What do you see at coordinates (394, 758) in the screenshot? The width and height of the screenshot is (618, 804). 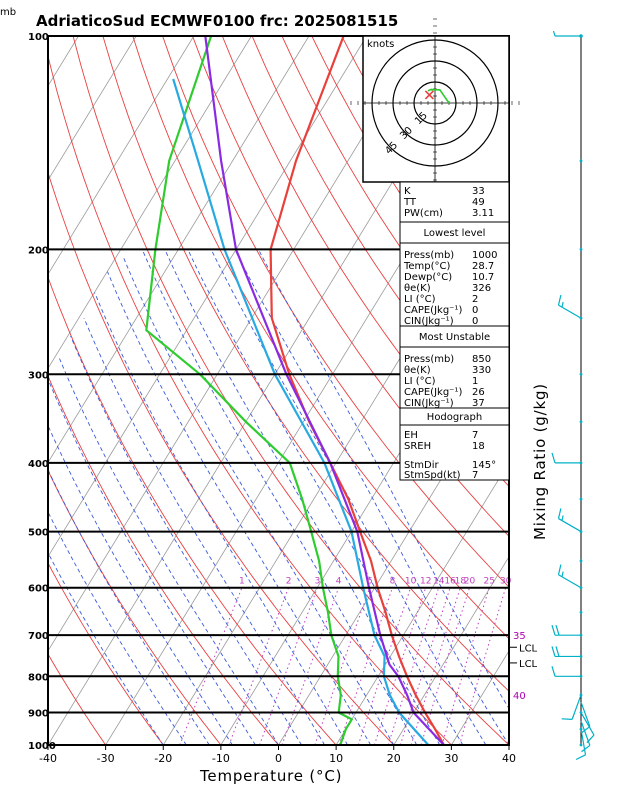 I see `x-tick-label: 20` at bounding box center [394, 758].